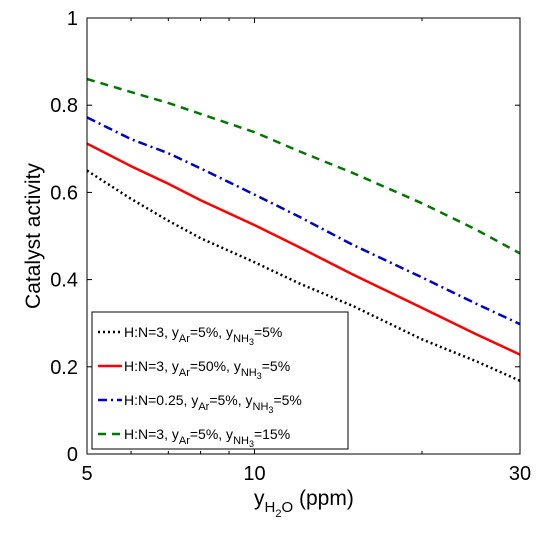  What do you see at coordinates (64, 106) in the screenshot?
I see `y-tick-label: 0.8` at bounding box center [64, 106].